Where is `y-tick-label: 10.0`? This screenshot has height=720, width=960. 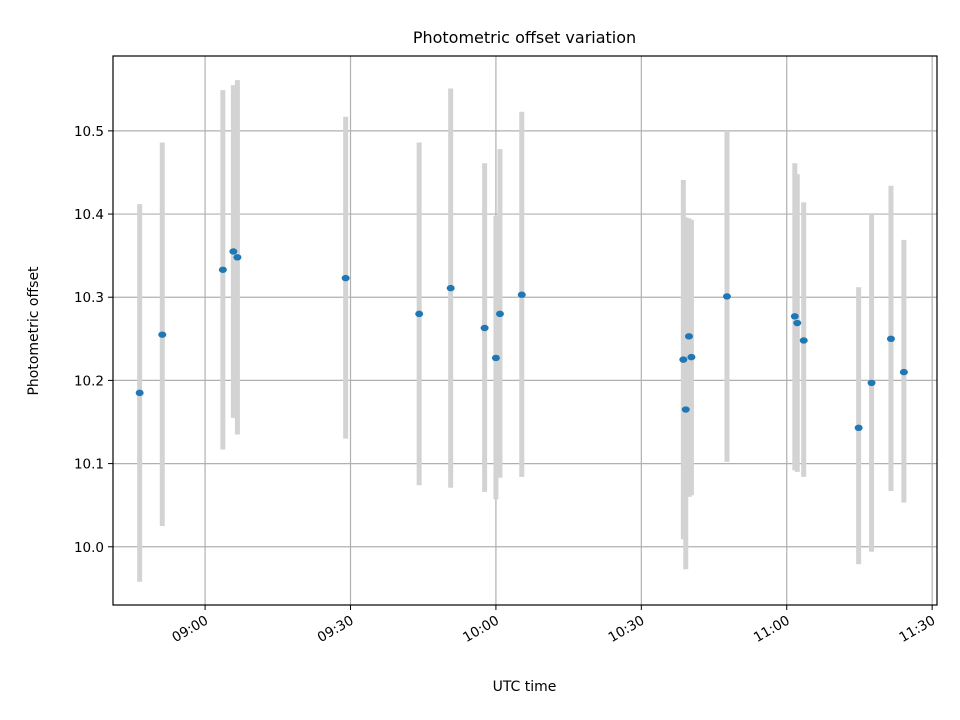
y-tick-label: 10.0 is located at coordinates (89, 548).